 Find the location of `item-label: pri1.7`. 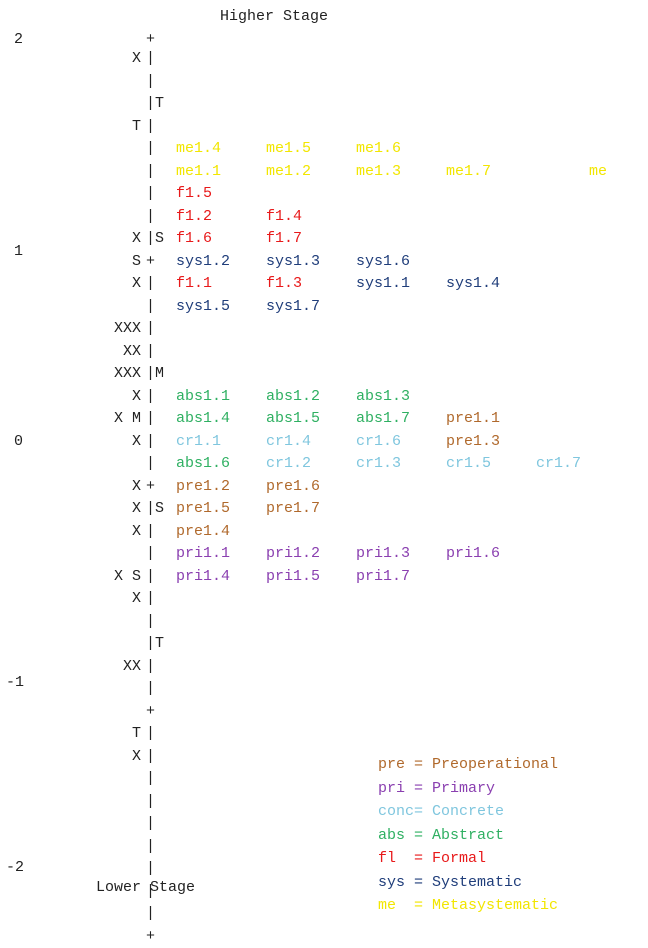

item-label: pri1.7 is located at coordinates (383, 577).